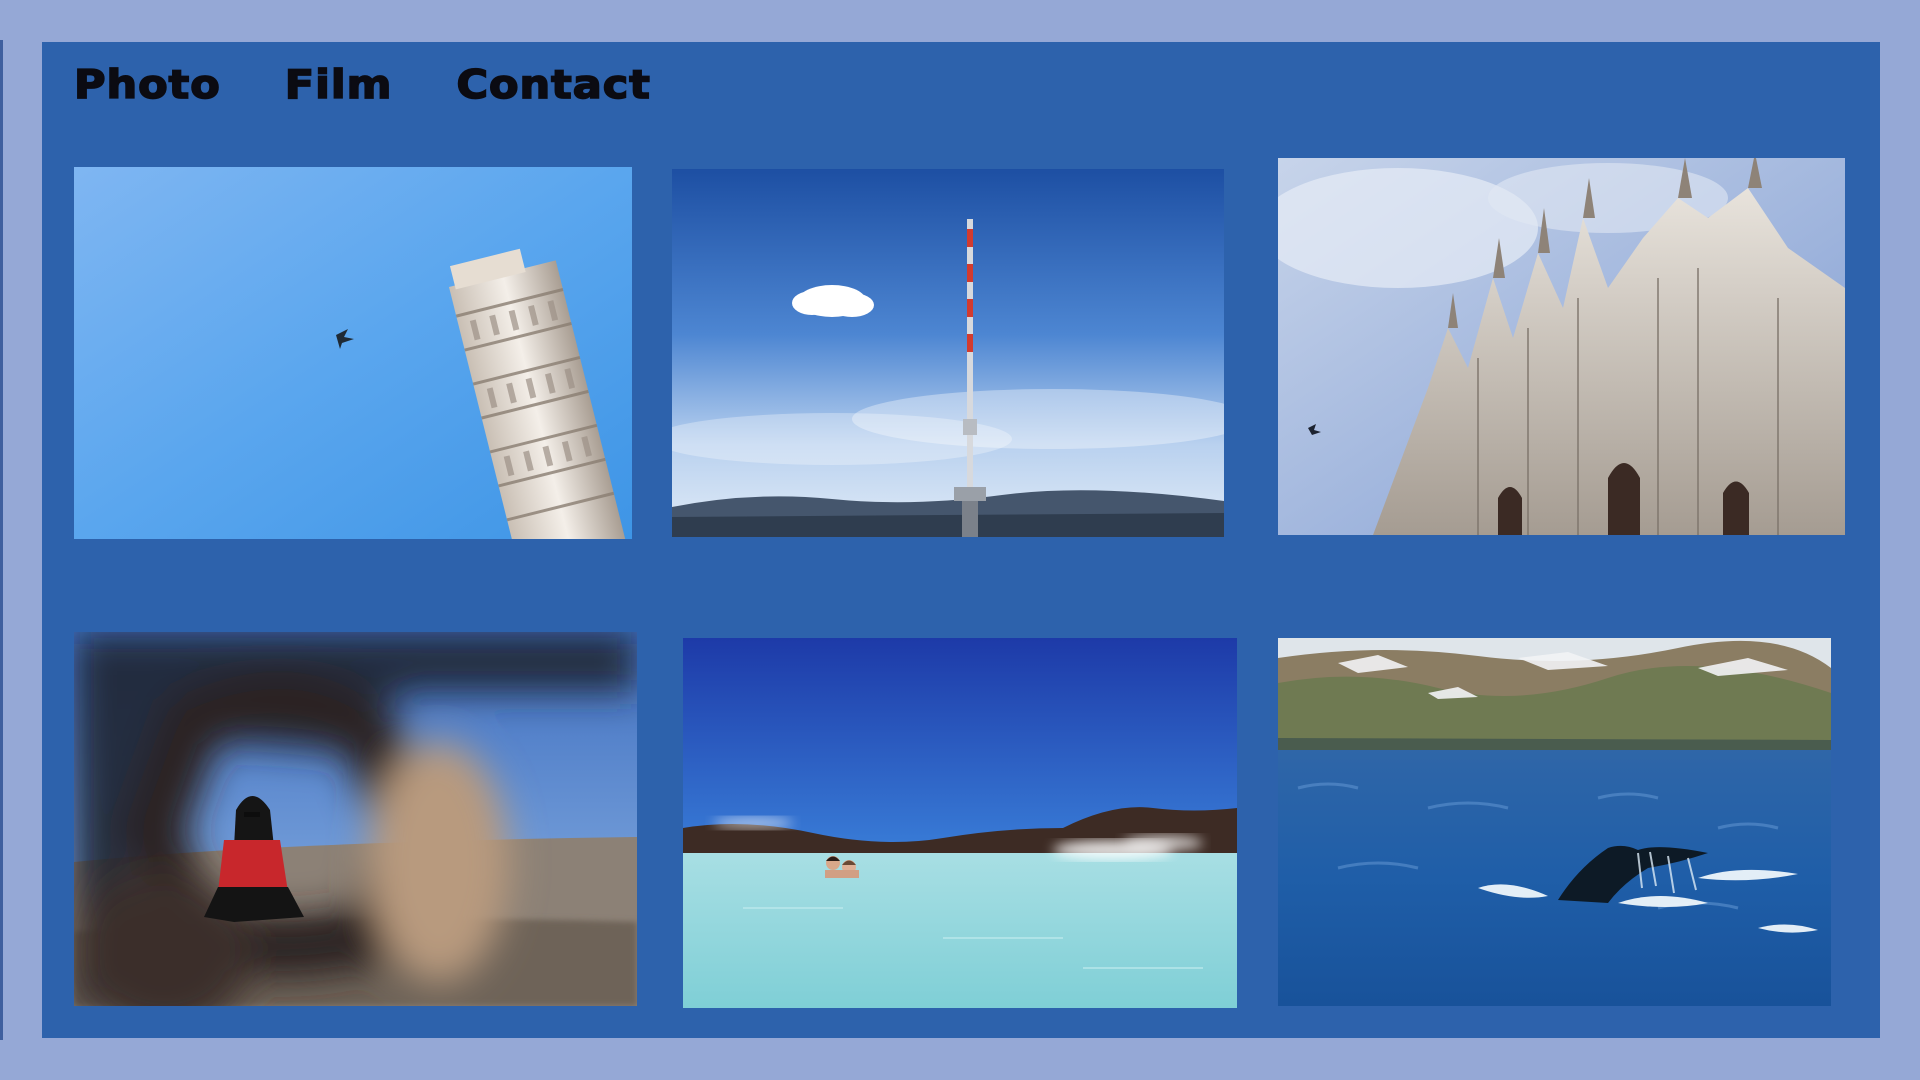  I want to click on photo-leaning-tower, so click(353, 353).